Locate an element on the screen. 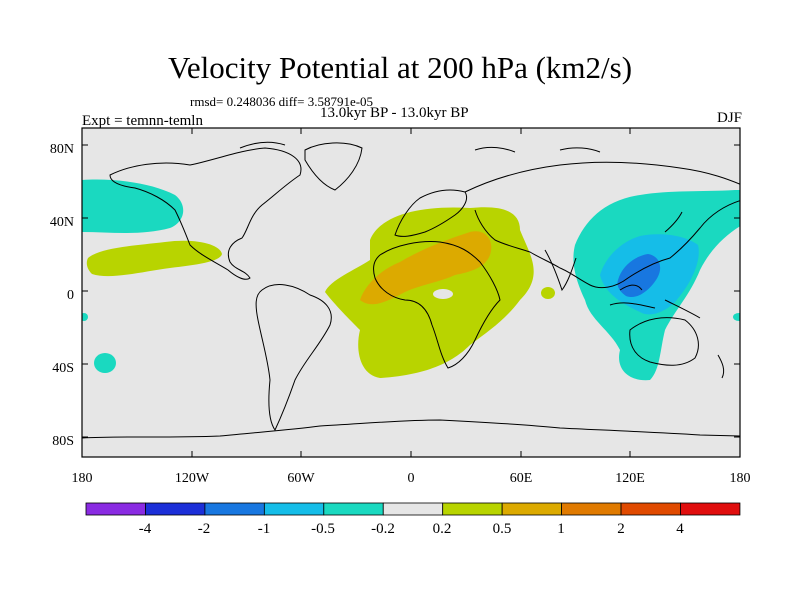  negative-spot-east-edge is located at coordinates (736, 317).